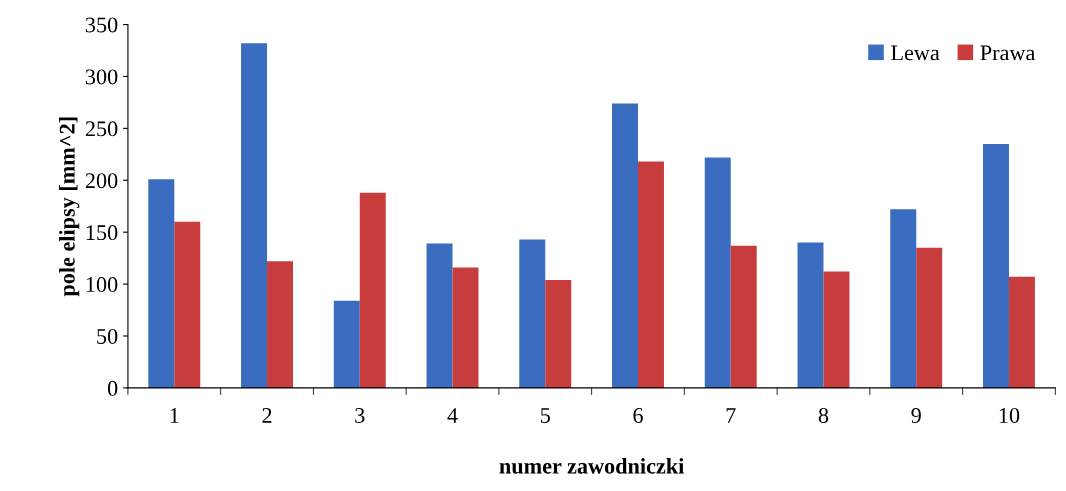 Image resolution: width=1066 pixels, height=491 pixels. I want to click on y-tick-label: 0, so click(112, 388).